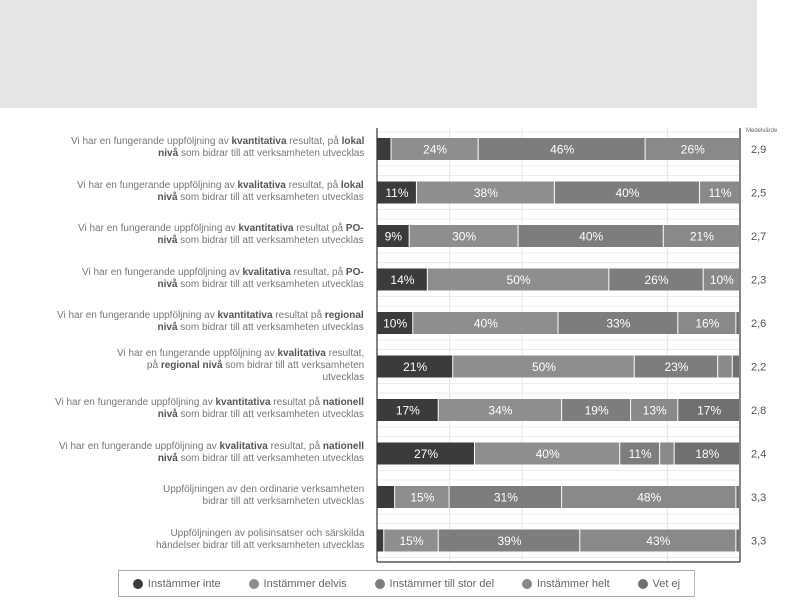 Image resolution: width=795 pixels, height=607 pixels. I want to click on data-label: 39%, so click(509, 541).